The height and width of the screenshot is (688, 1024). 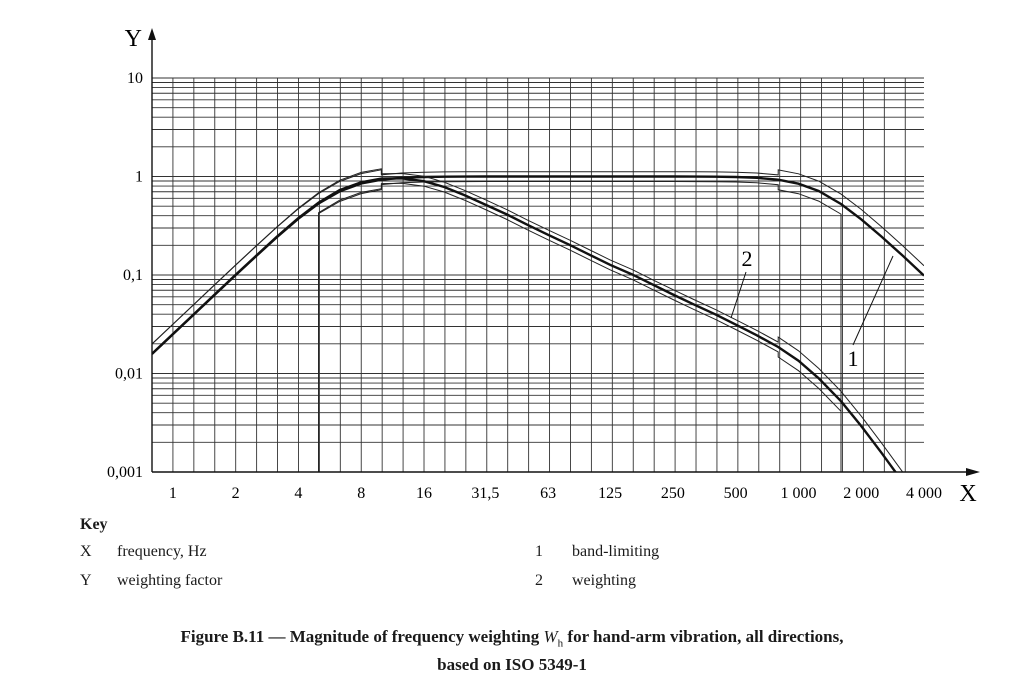 I want to click on x-tick-label: 63, so click(x=548, y=493).